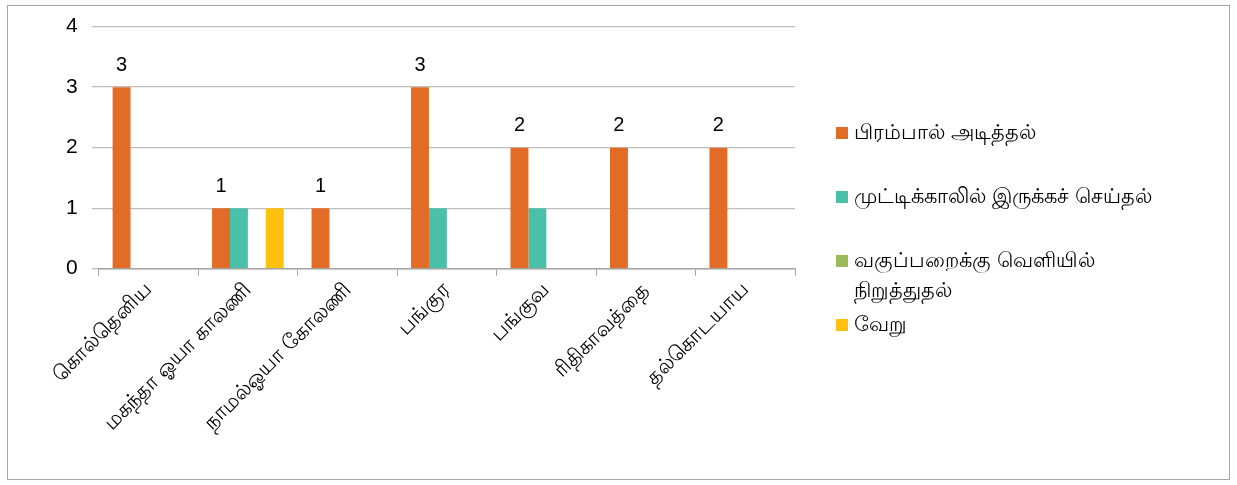 The image size is (1237, 485). What do you see at coordinates (71, 25) in the screenshot?
I see `y-tick-label: 4` at bounding box center [71, 25].